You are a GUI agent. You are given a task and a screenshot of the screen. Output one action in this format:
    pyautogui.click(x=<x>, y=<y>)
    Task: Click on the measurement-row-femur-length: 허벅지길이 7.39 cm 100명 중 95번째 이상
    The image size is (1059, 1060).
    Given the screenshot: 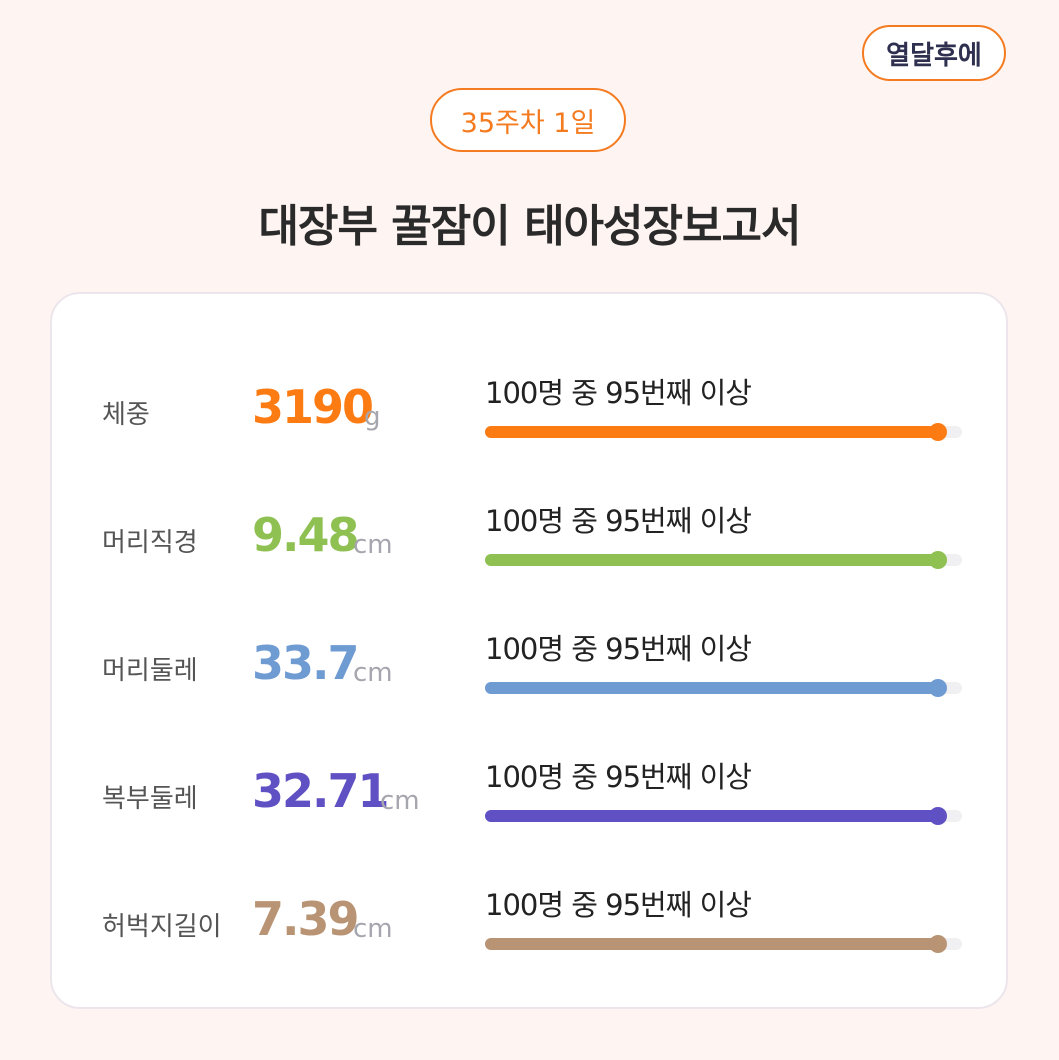 What is the action you would take?
    pyautogui.click(x=529, y=936)
    